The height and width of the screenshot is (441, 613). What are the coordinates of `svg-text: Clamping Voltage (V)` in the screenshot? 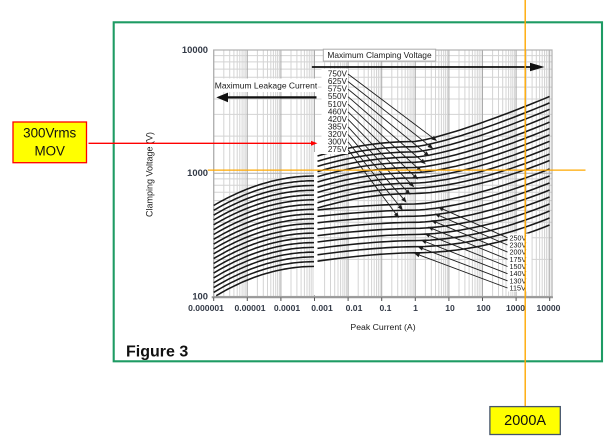 It's located at (150, 174).